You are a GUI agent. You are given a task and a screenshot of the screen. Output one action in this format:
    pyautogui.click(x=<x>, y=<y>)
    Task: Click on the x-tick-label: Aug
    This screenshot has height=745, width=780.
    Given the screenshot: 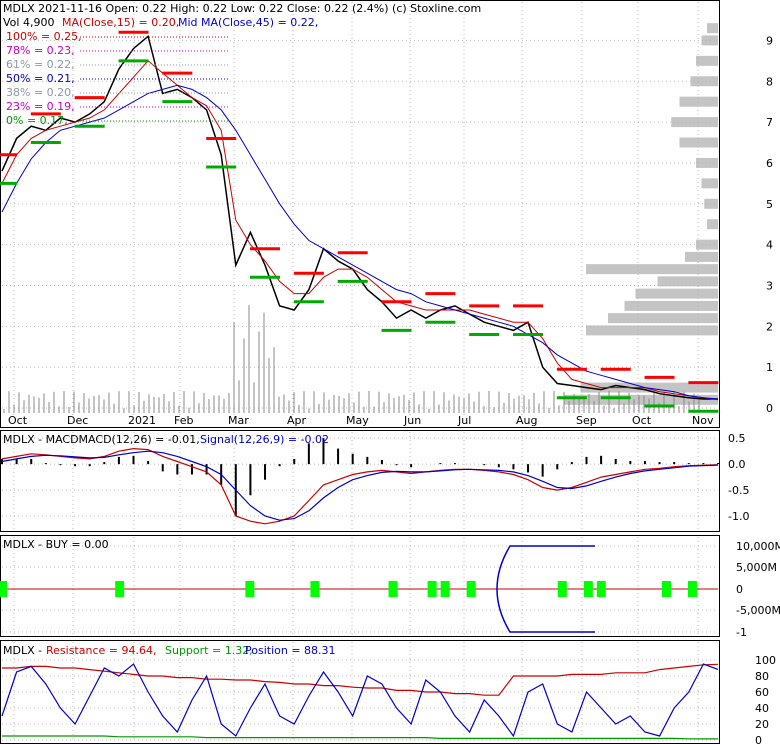 What is the action you would take?
    pyautogui.click(x=526, y=420)
    